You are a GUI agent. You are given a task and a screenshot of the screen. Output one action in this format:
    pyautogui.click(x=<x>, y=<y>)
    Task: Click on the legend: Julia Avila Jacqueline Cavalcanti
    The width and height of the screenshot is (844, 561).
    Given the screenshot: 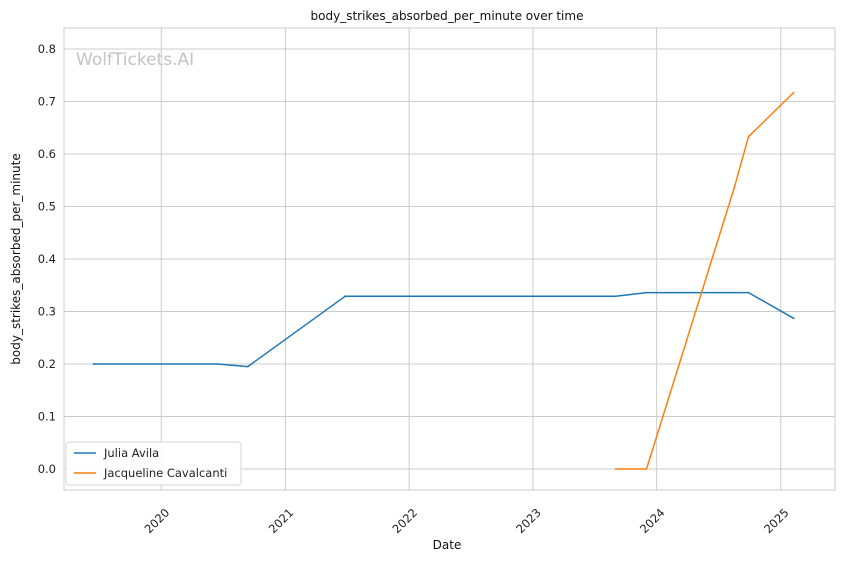 What is the action you would take?
    pyautogui.click(x=153, y=463)
    